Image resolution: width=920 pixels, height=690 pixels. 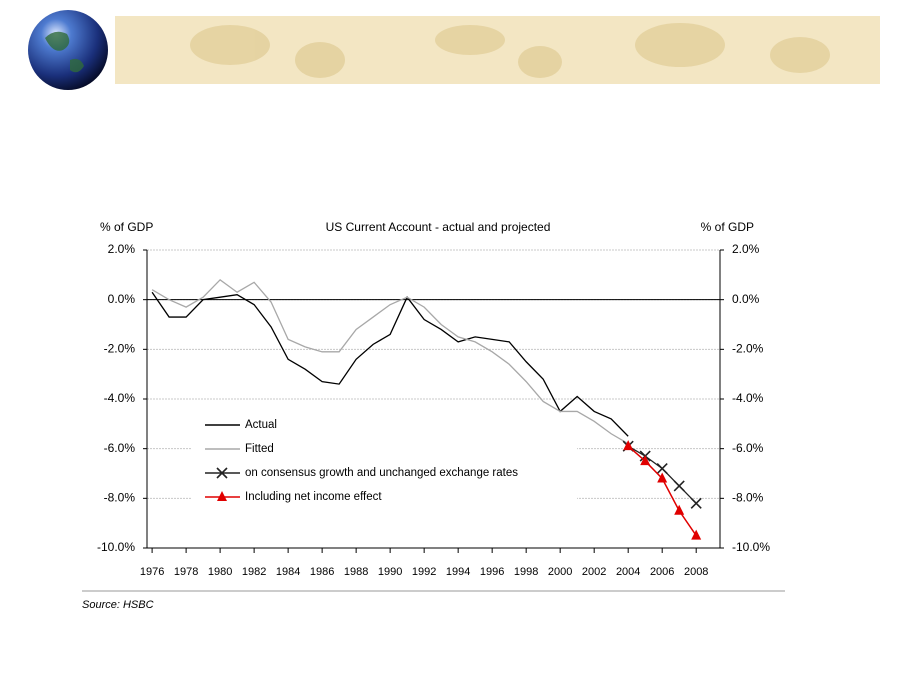 I want to click on y-tick-label: -10.0%, so click(x=116, y=547).